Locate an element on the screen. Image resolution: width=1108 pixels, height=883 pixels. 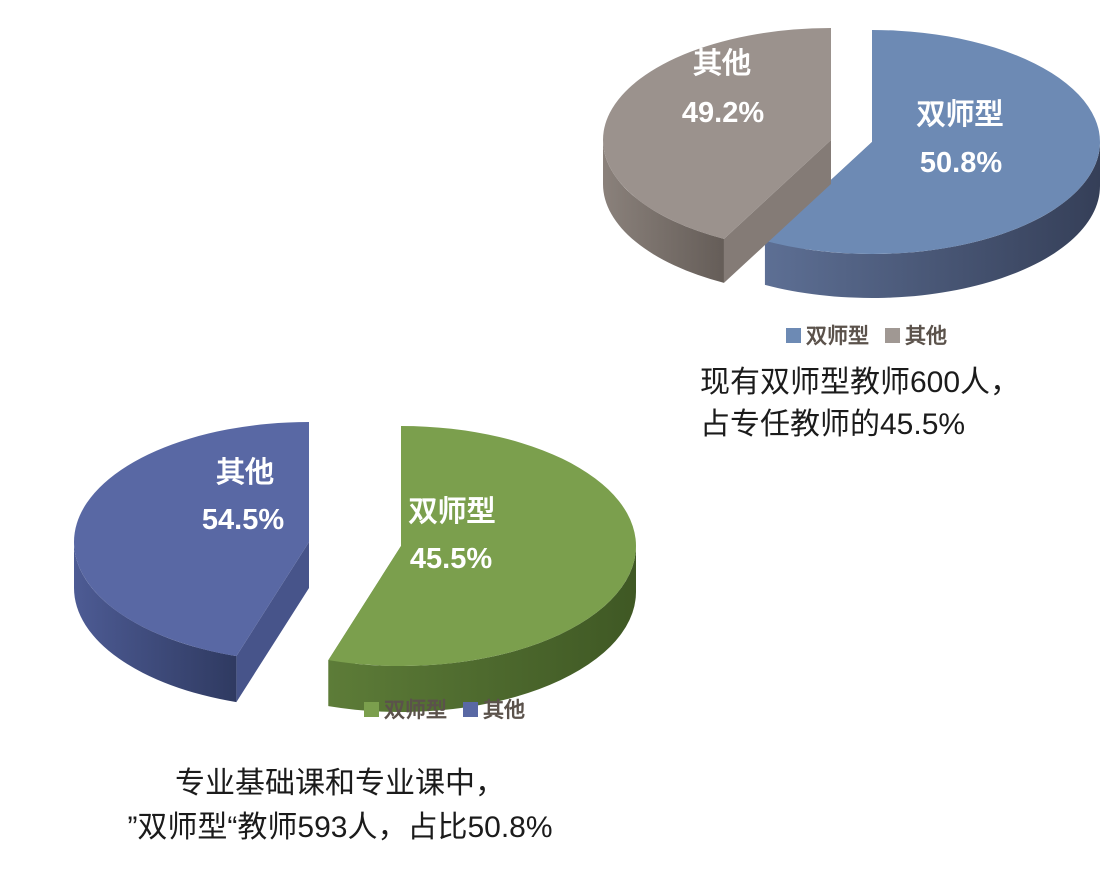
slice-percent-label: 54.5% is located at coordinates (243, 520).